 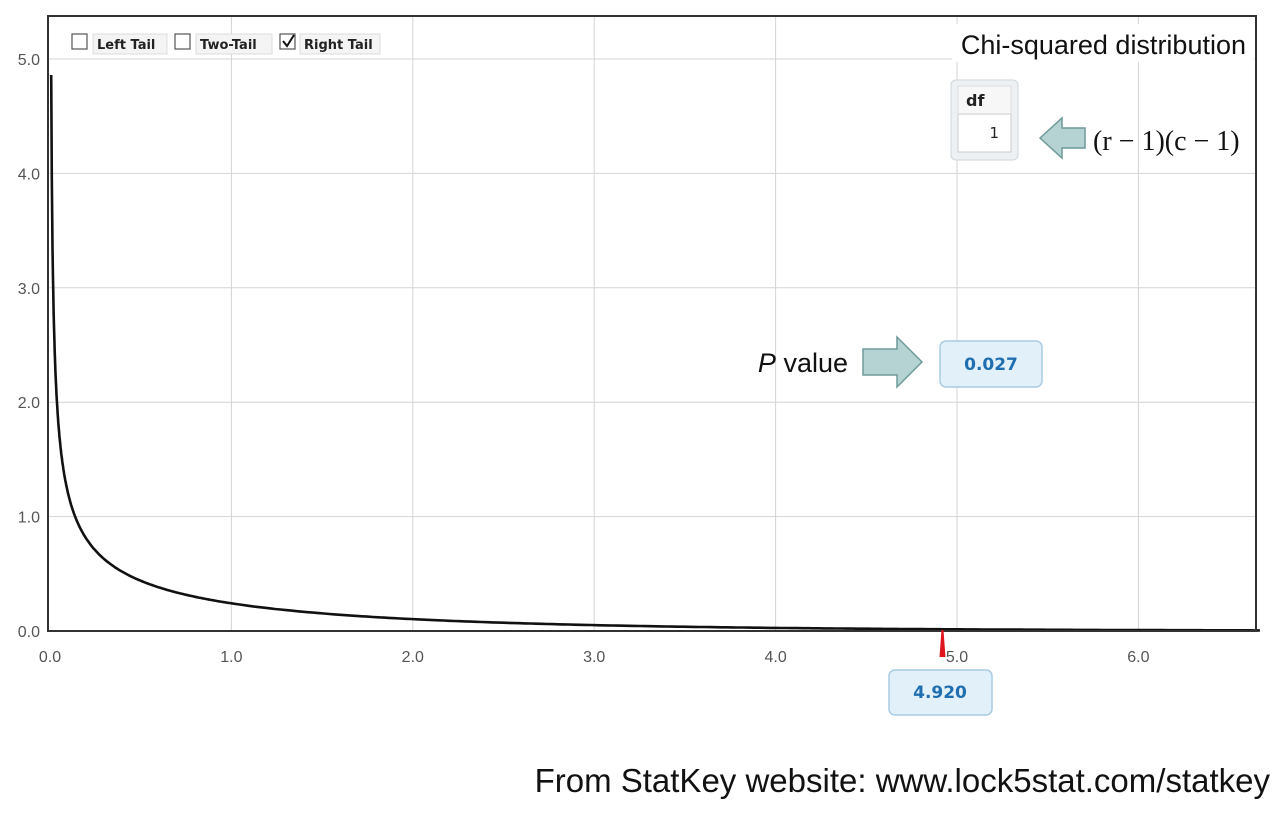 What do you see at coordinates (231, 657) in the screenshot?
I see `x-tick-label: 1.0` at bounding box center [231, 657].